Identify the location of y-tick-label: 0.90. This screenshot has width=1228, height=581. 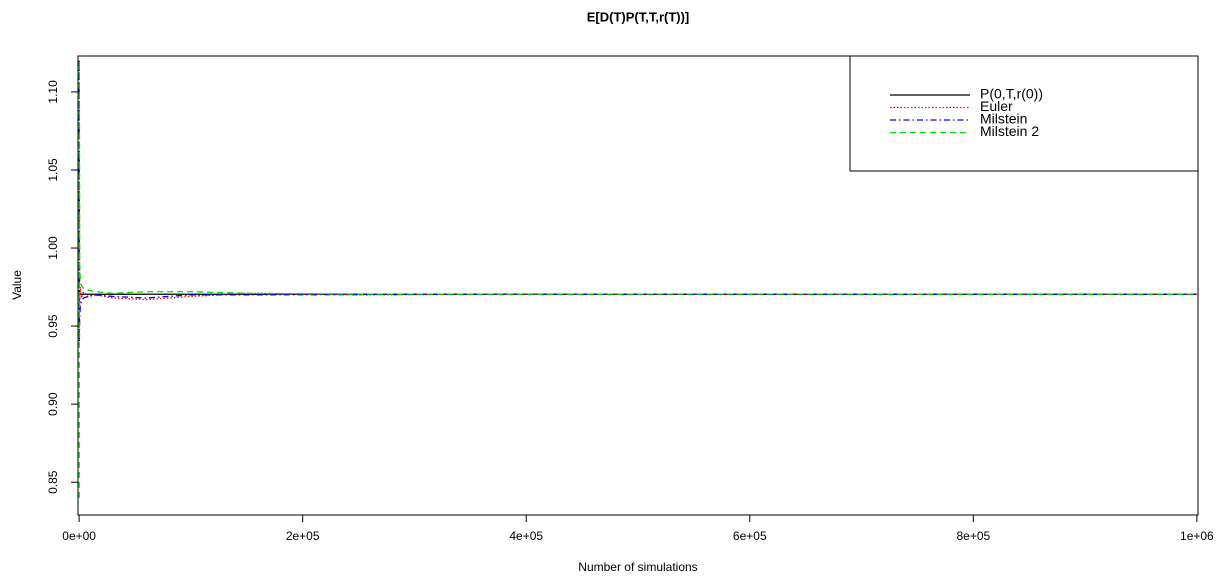
(53, 404).